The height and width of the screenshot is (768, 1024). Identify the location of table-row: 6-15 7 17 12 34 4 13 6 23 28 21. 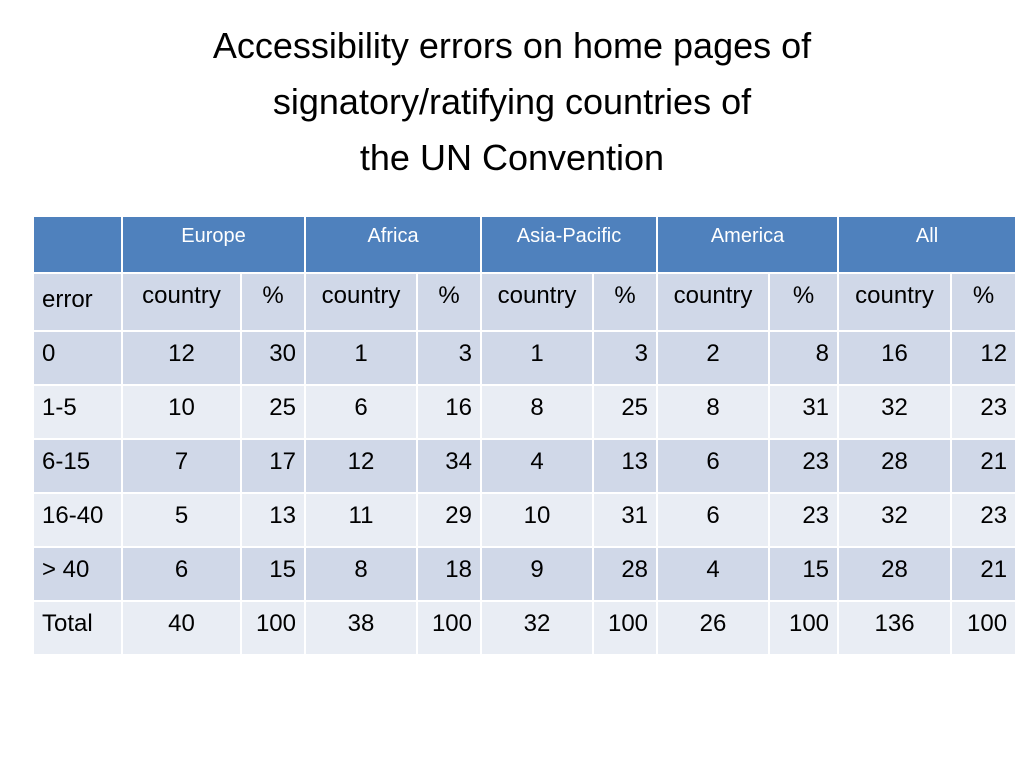
(525, 466).